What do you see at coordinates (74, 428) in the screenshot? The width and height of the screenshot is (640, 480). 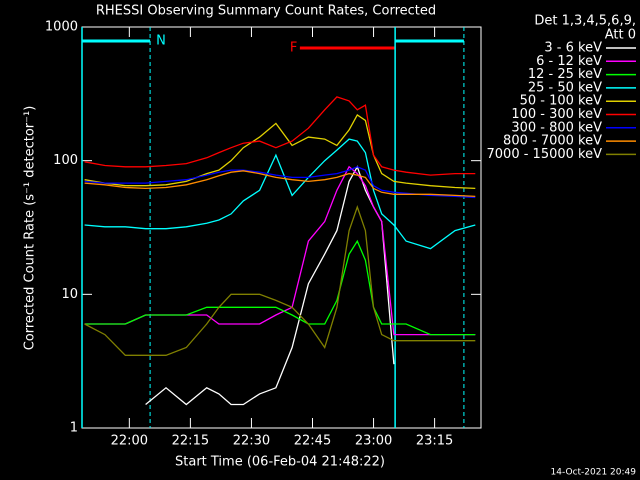 I see `y-tick-label: 1` at bounding box center [74, 428].